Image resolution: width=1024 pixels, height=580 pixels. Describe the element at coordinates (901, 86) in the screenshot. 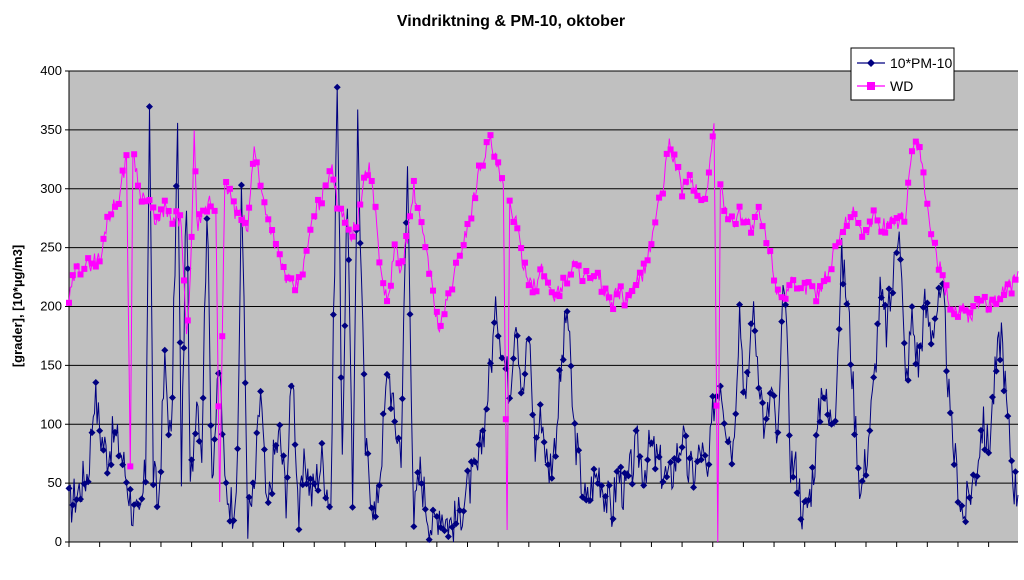

I see `legend-wd-label: WD` at that location.